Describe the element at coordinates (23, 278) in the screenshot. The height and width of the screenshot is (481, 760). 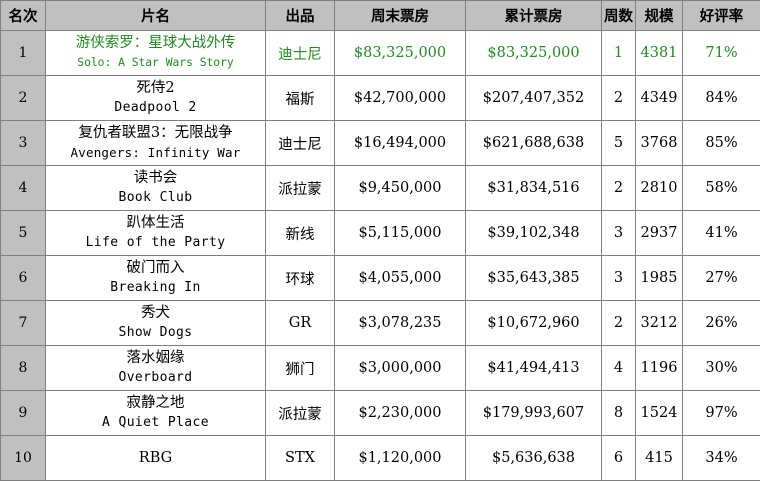
I see `rank-cell: 6` at that location.